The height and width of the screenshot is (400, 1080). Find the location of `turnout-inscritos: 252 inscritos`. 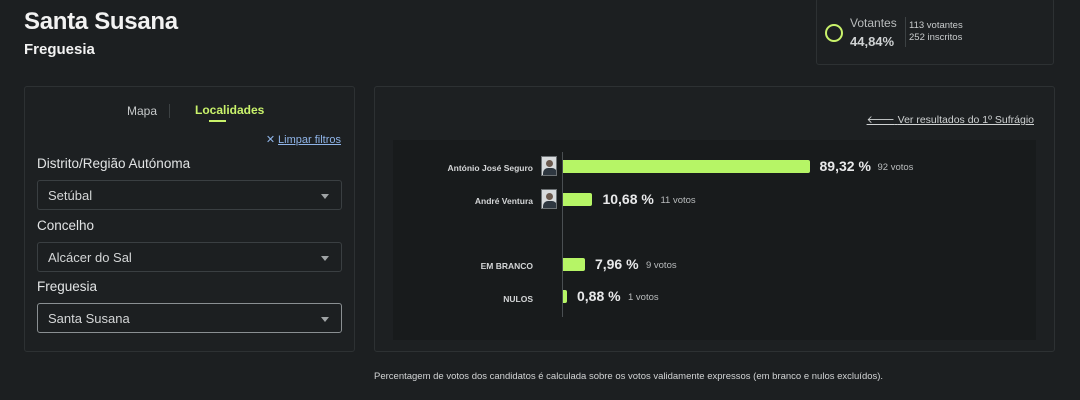

turnout-inscritos: 252 inscritos is located at coordinates (936, 37).